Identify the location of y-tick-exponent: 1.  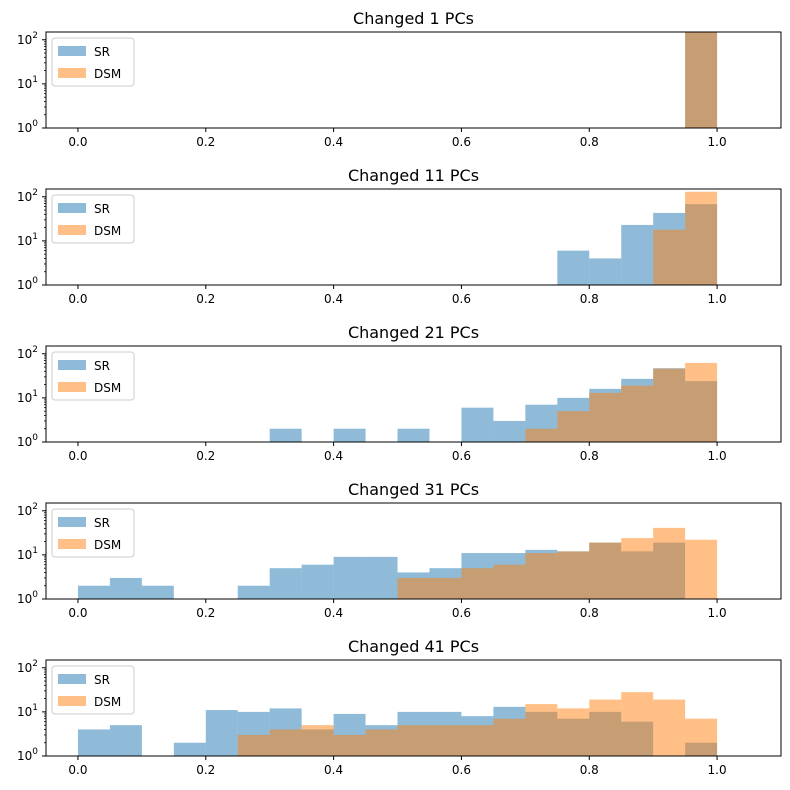
(35, 394).